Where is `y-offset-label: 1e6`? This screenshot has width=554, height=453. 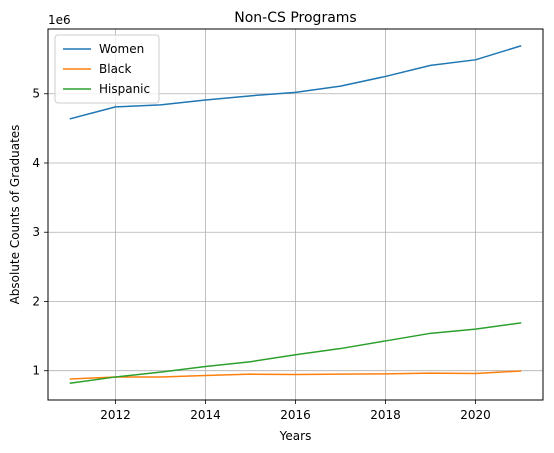
y-offset-label: 1e6 is located at coordinates (59, 20).